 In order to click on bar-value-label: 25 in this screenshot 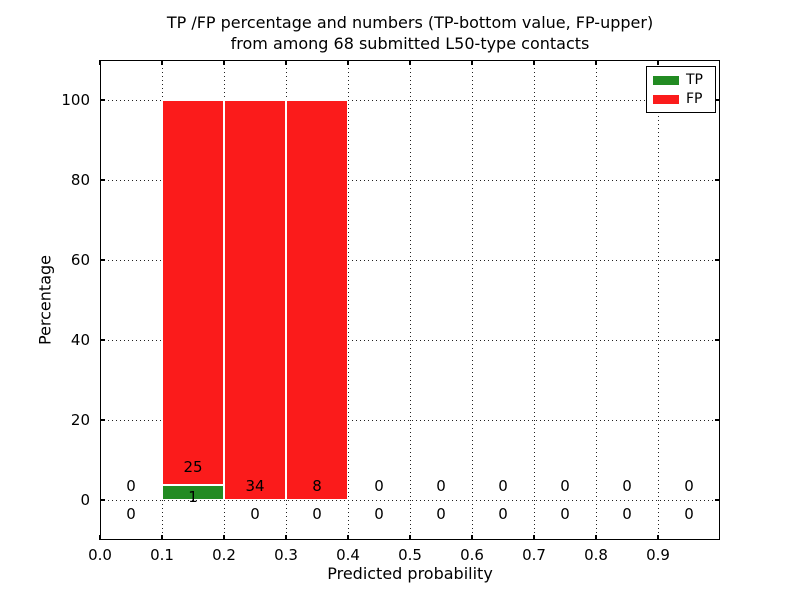, I will do `click(193, 467)`.